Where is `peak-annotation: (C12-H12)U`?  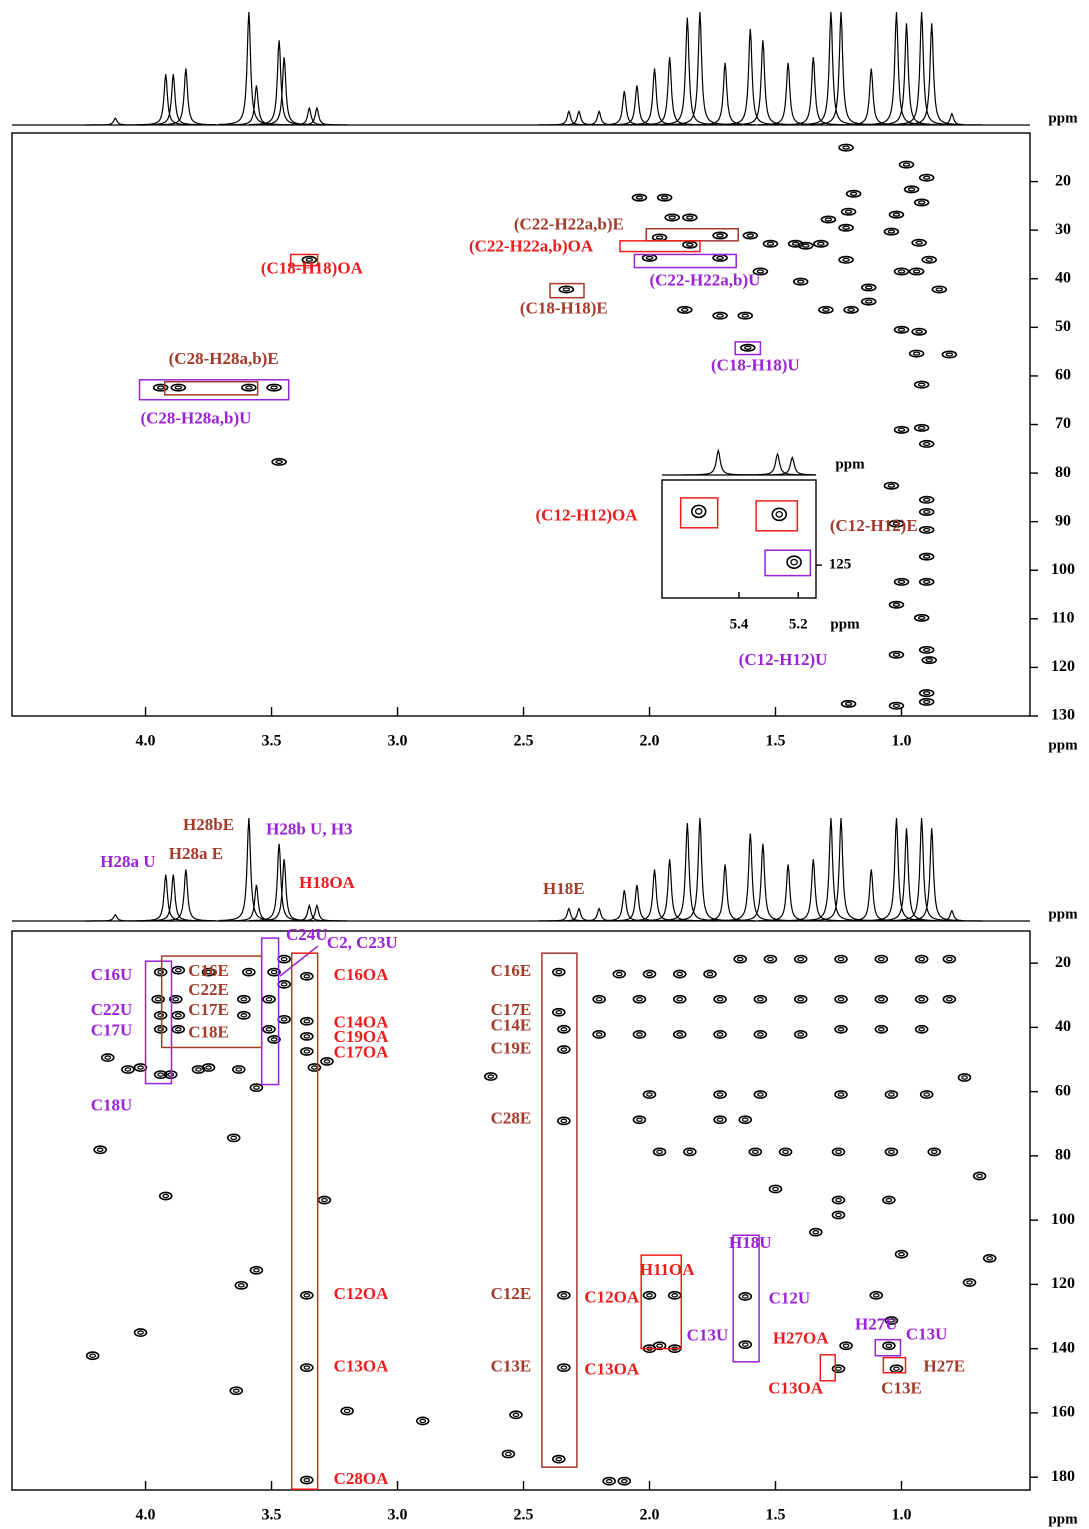
peak-annotation: (C12-H12)U is located at coordinates (783, 659).